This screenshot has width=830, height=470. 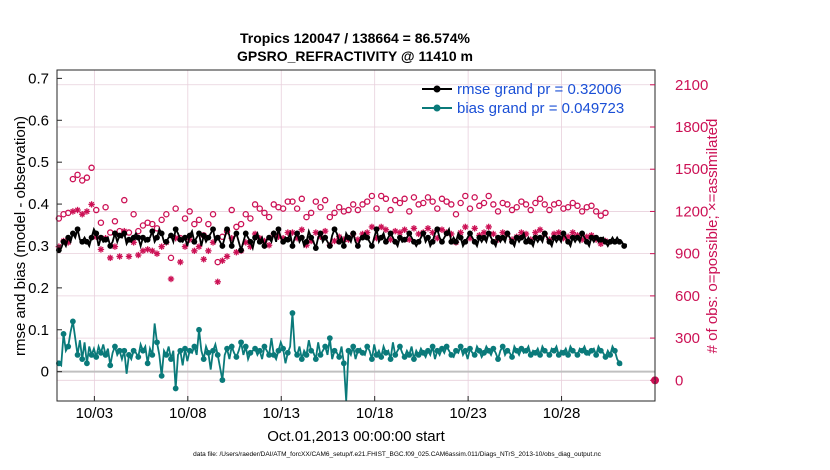 I want to click on chart-title-line1: Tropics 120047 / 138664 = 86.574%, so click(x=355, y=38).